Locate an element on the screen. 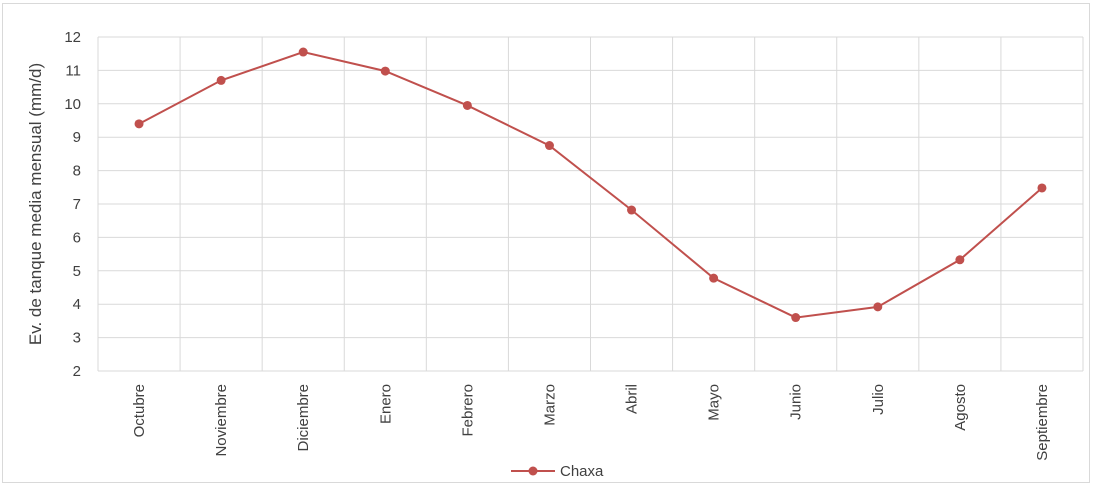 The image size is (1094, 489). y-tick-label: 12 is located at coordinates (72, 37).